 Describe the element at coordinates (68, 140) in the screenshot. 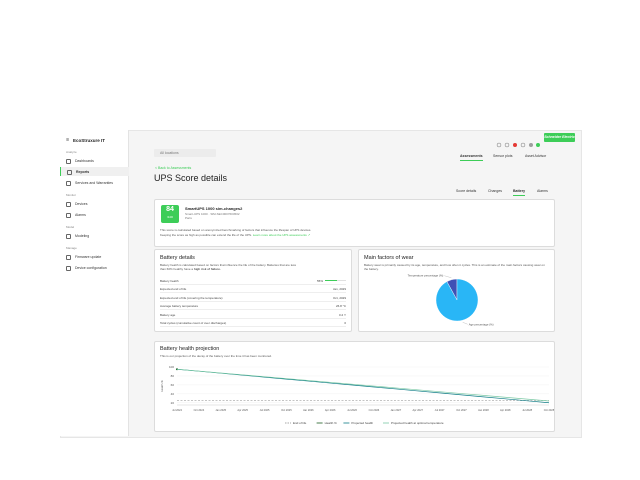

I see `menu-icon: ☰` at that location.